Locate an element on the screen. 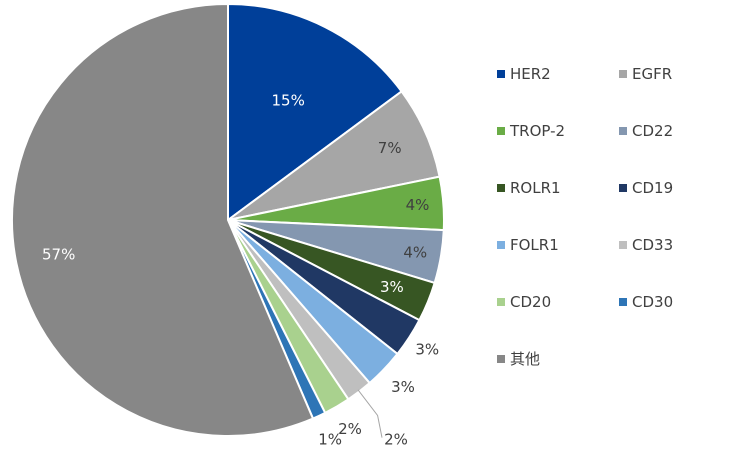 This screenshot has height=456, width=733. legend-label-cd22: CD22 is located at coordinates (652, 131).